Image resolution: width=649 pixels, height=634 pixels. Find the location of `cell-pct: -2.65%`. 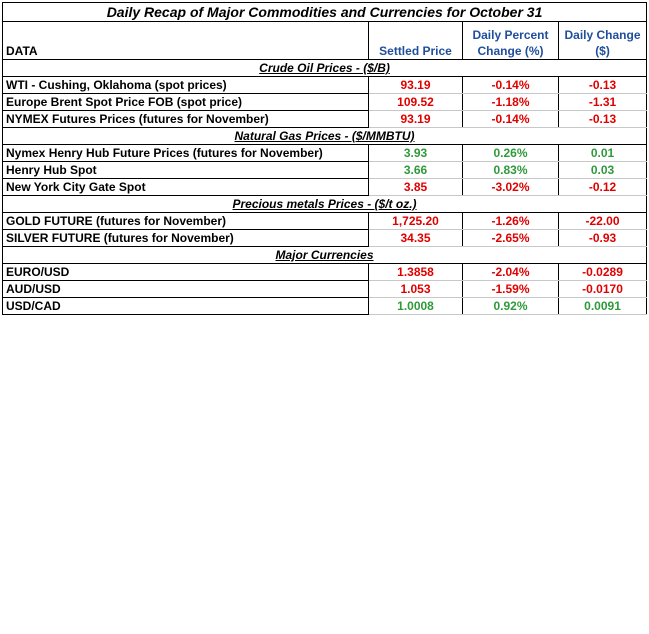

cell-pct: -2.65% is located at coordinates (510, 238).